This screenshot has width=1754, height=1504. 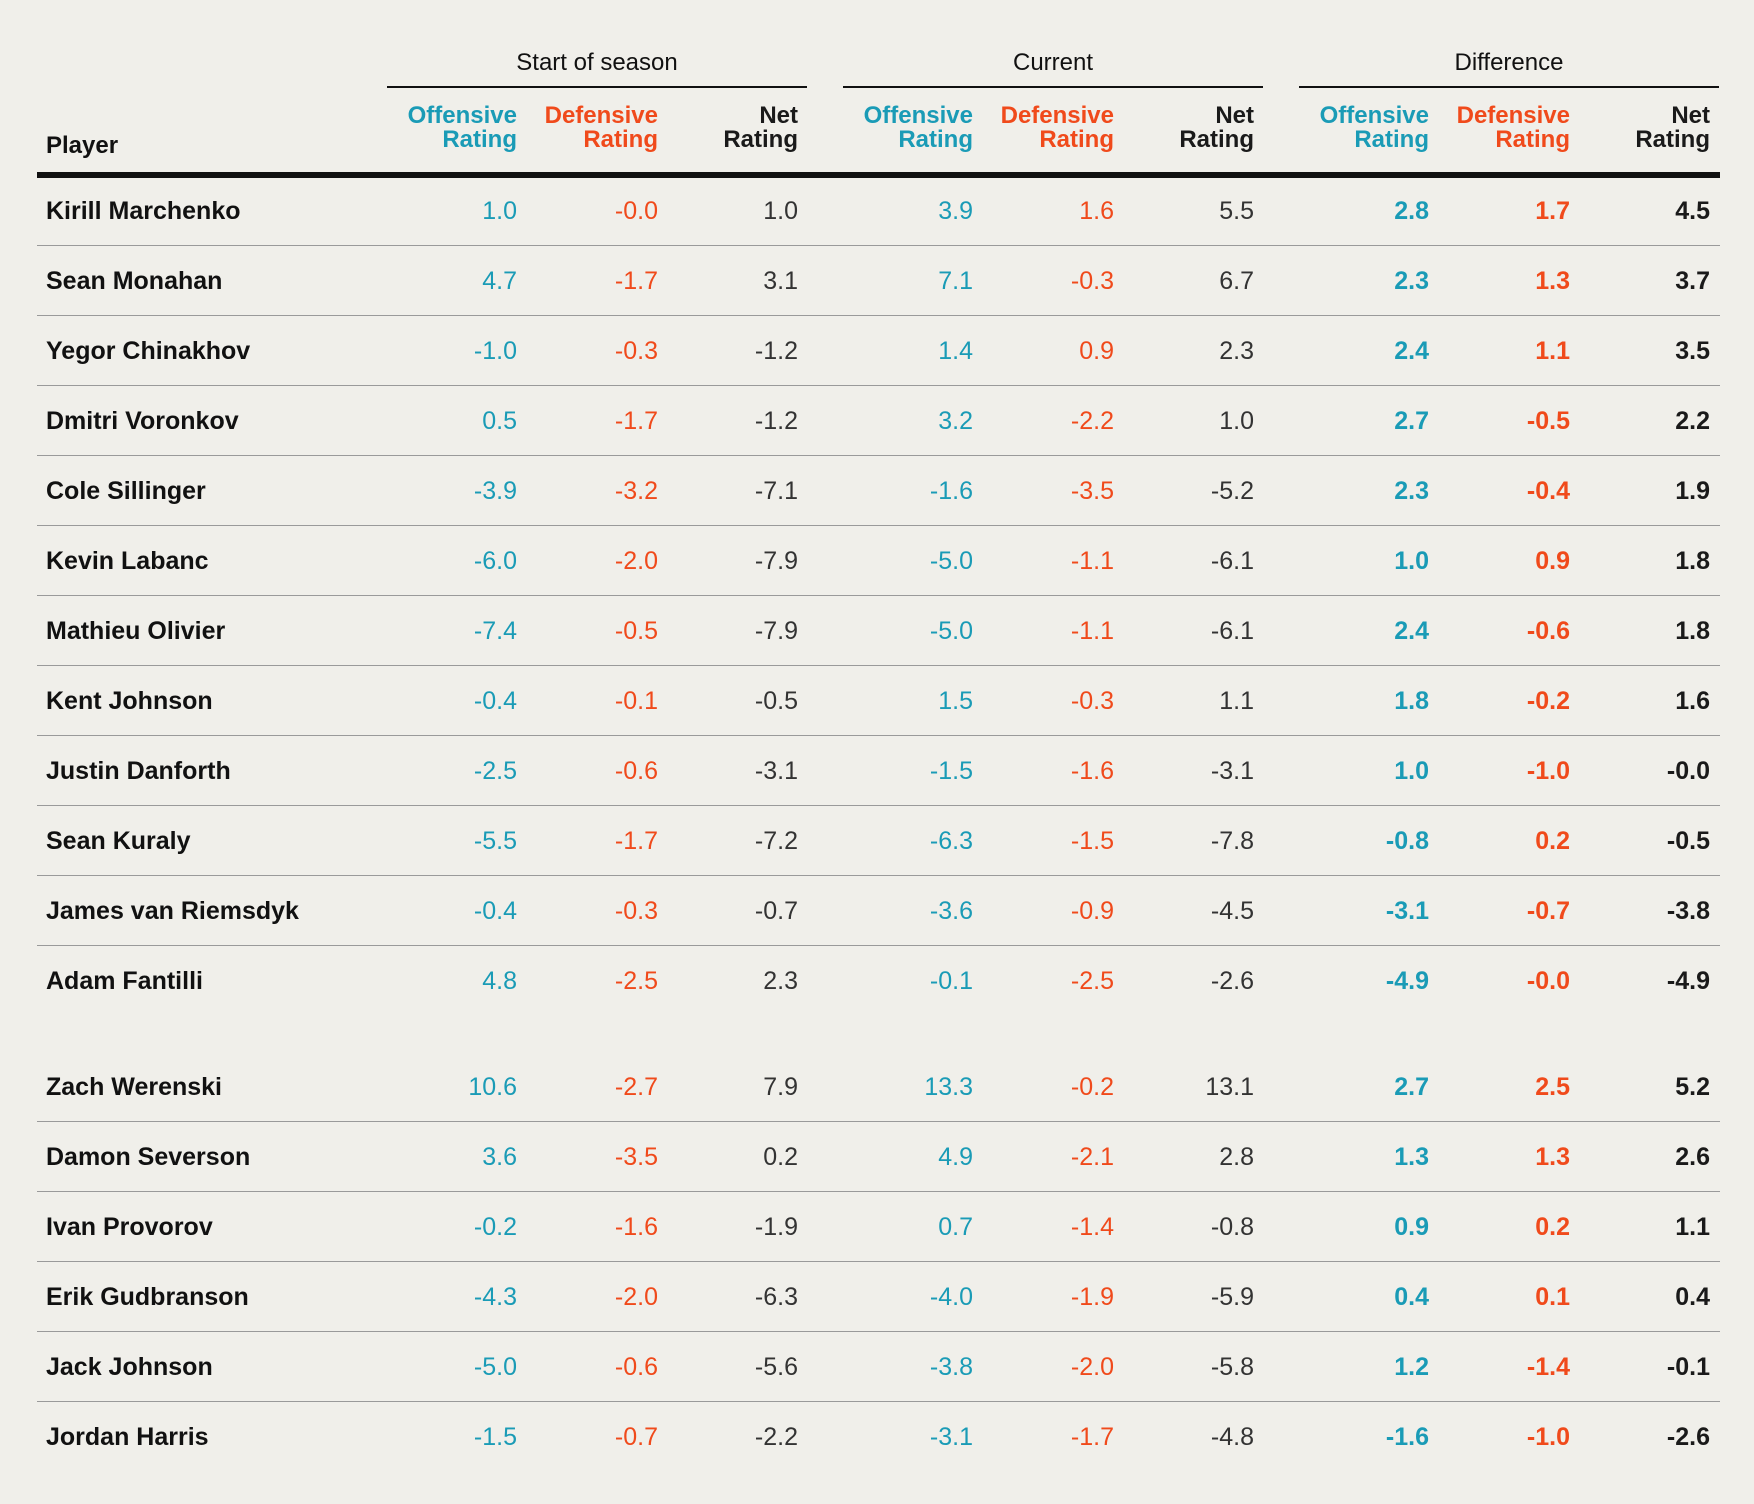 I want to click on current-off-rating-cell: -5.0, so click(x=951, y=631).